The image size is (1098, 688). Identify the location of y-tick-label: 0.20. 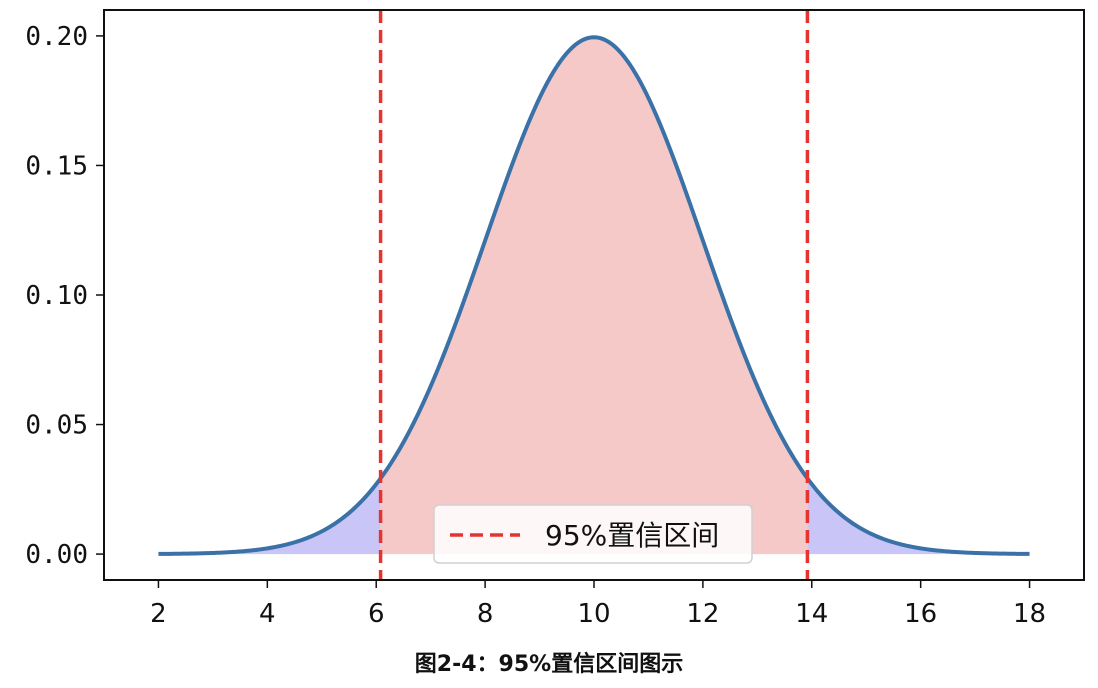
(56, 37).